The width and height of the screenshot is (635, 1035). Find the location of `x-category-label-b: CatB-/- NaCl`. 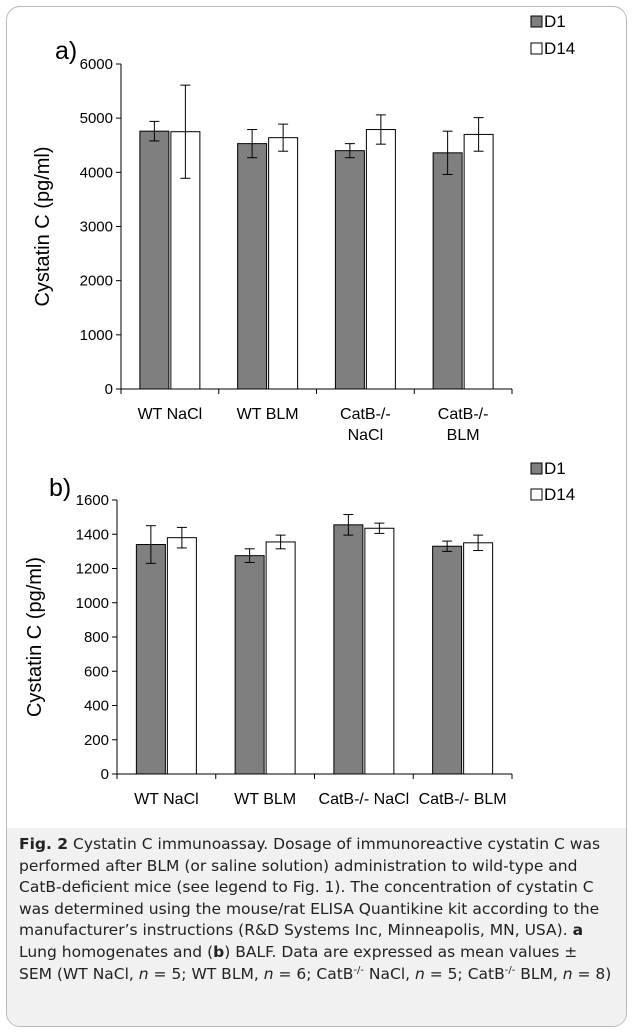

x-category-label-b: CatB-/- NaCl is located at coordinates (364, 799).